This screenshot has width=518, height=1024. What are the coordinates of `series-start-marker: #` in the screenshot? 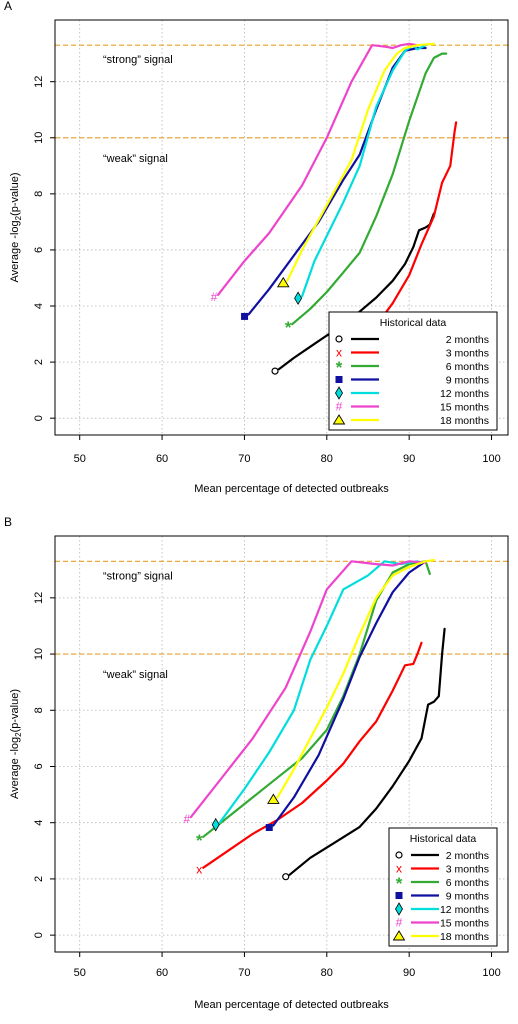 It's located at (214, 297).